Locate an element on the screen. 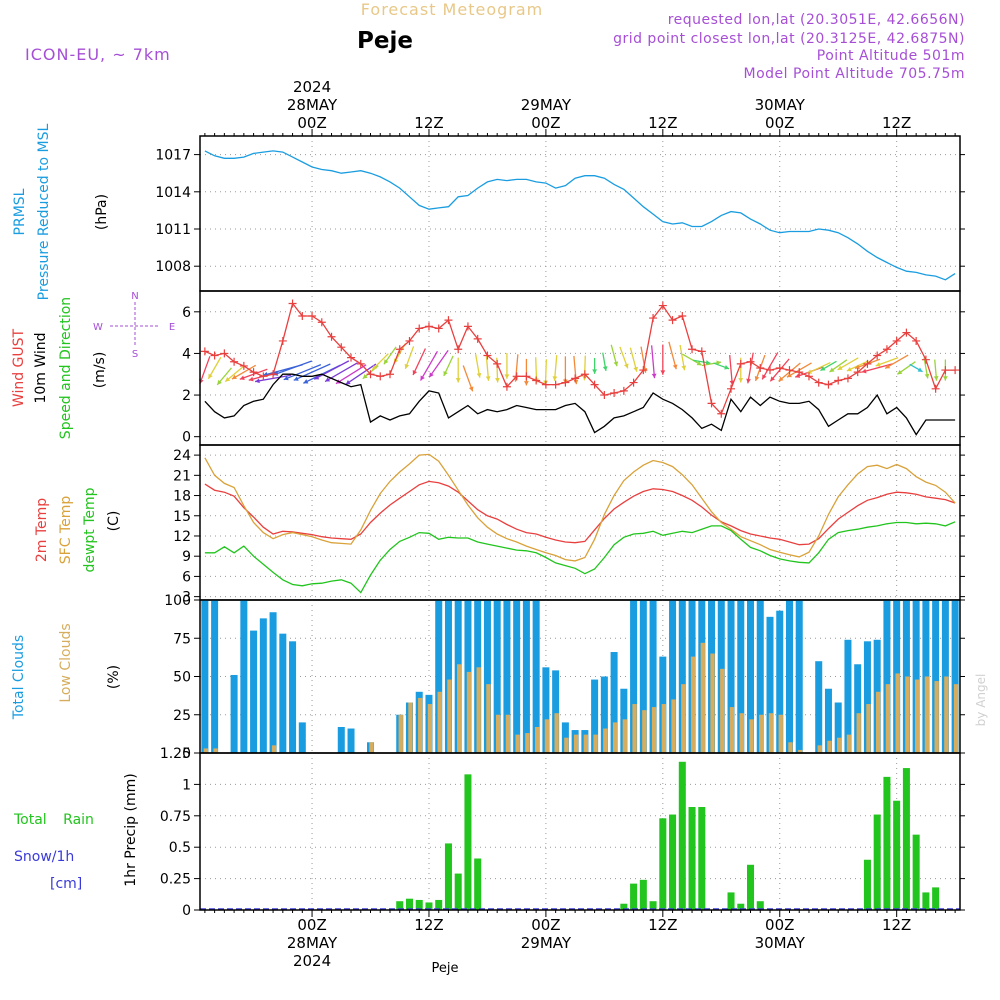 Image resolution: width=1000 pixels, height=1000 pixels. wind-ytick-label: 0 is located at coordinates (186, 438).